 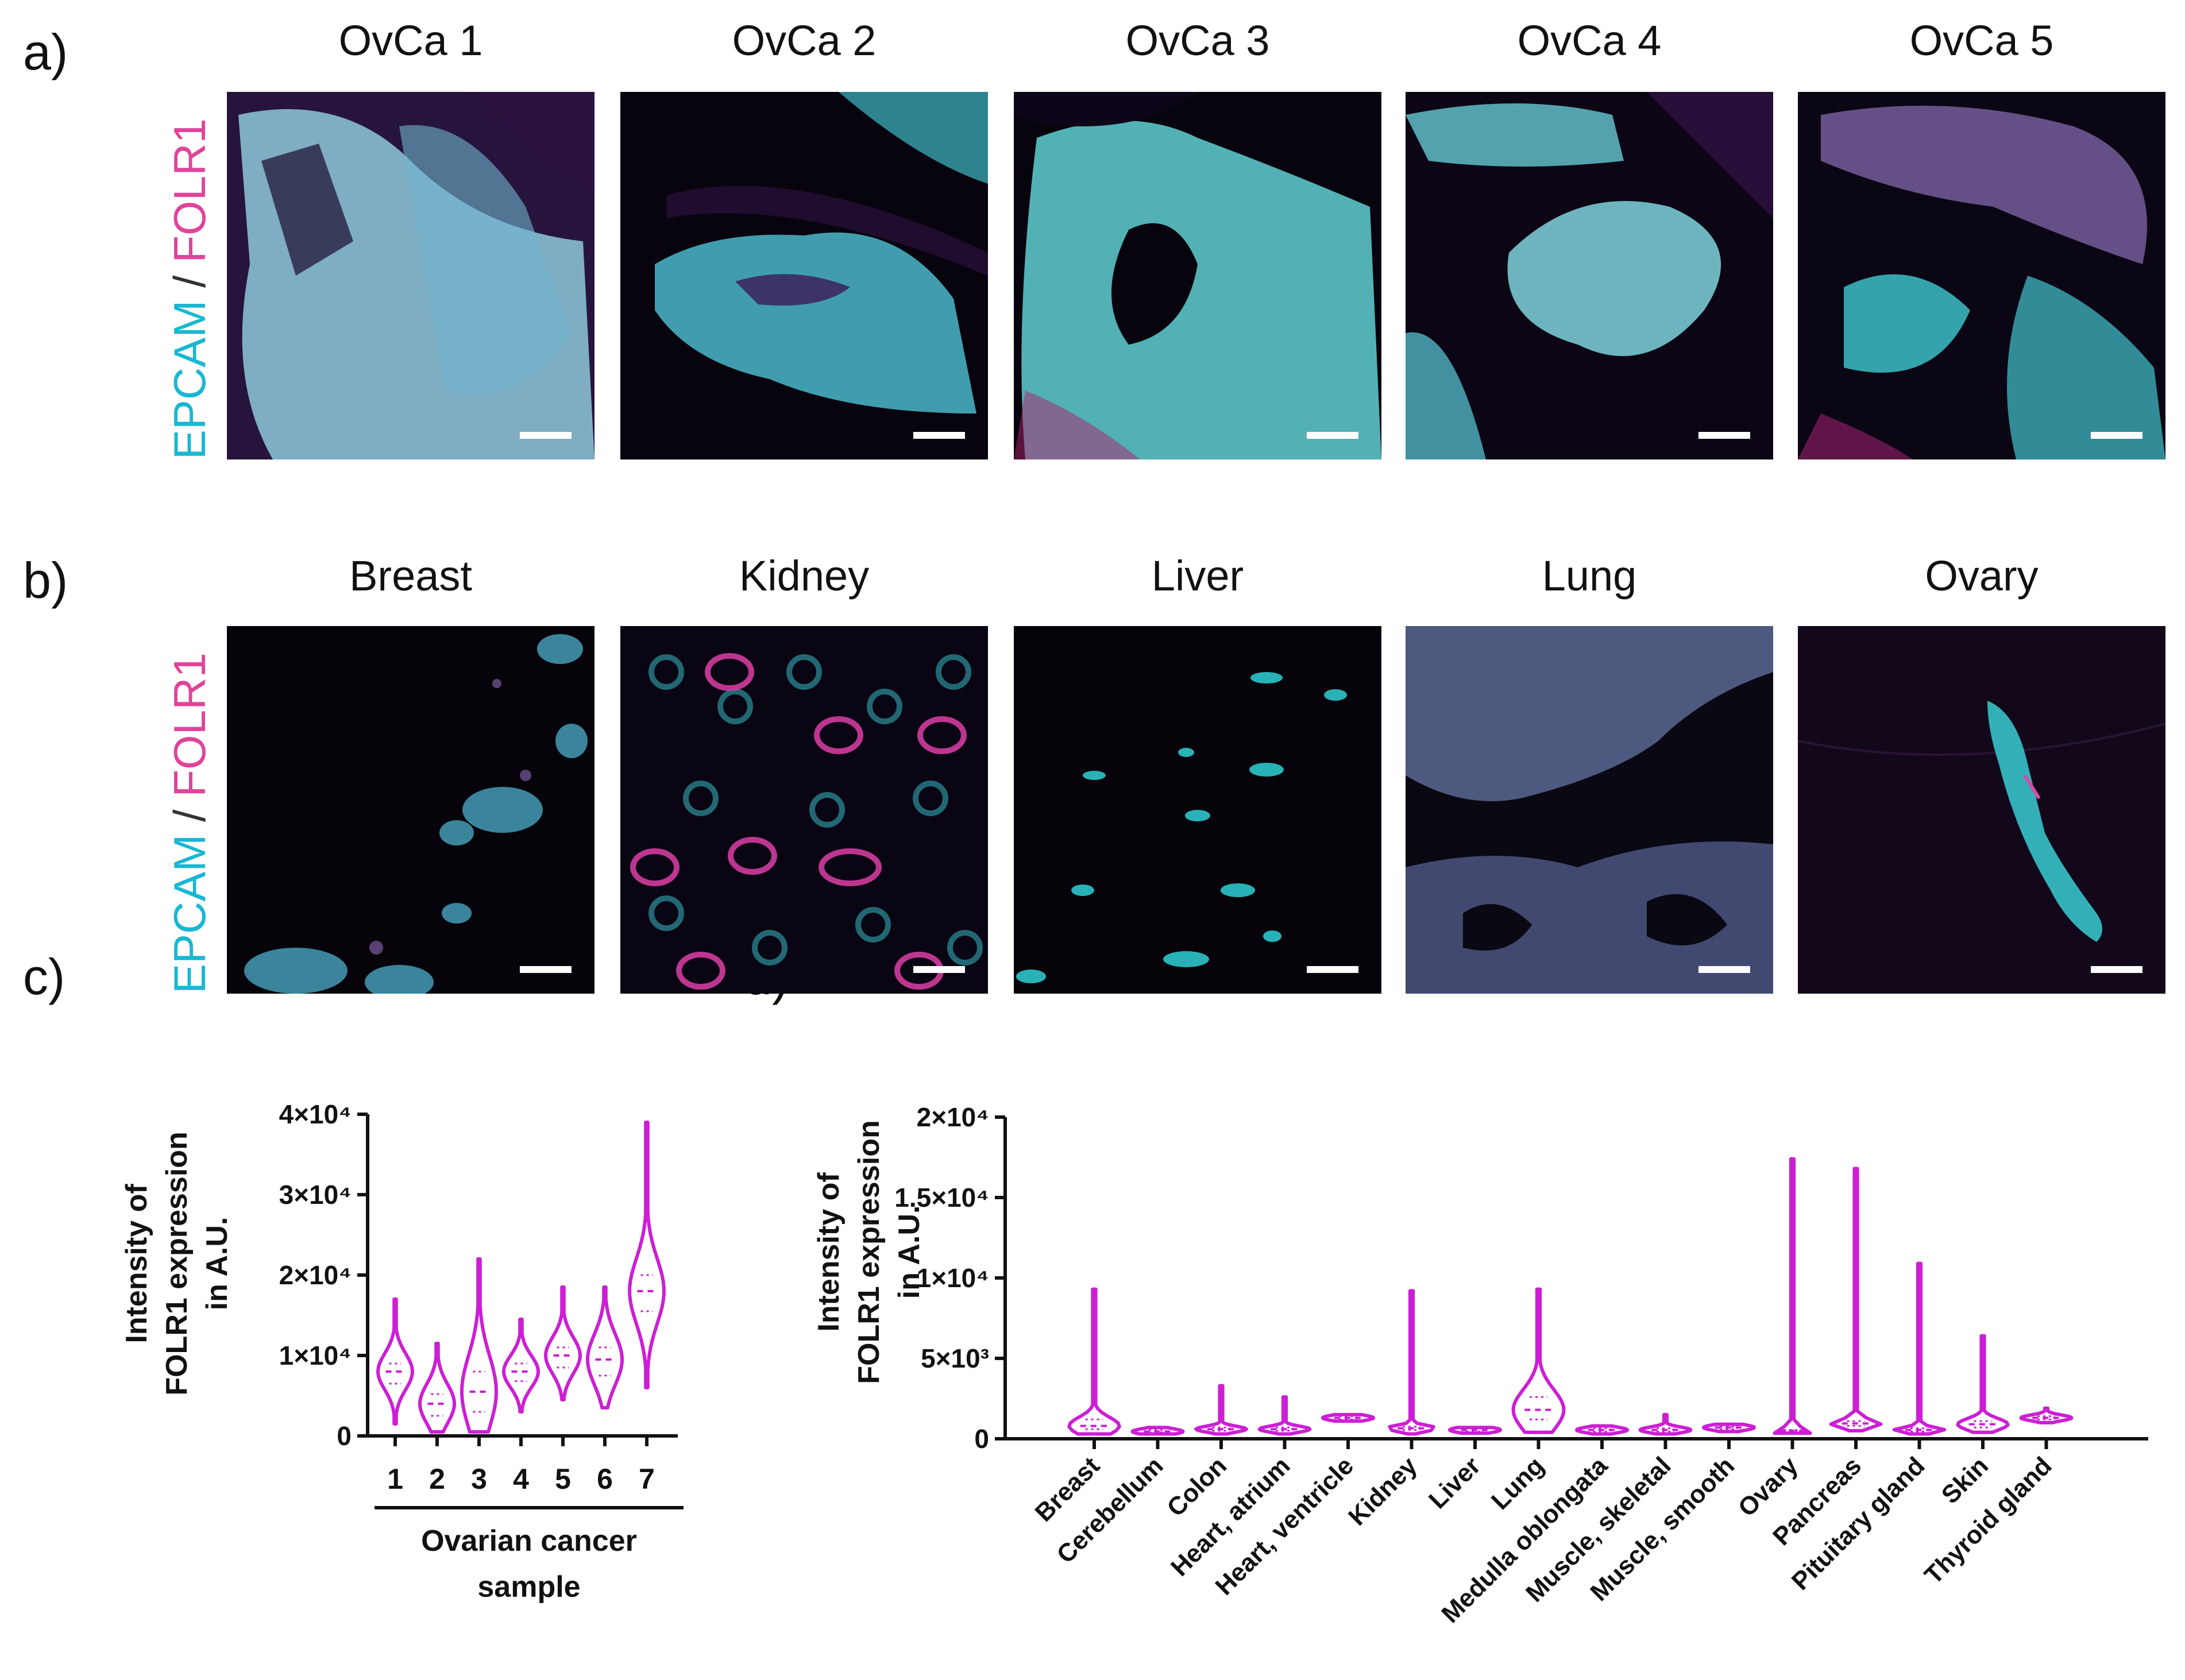 I want to click on image-title: OvCa 4, so click(x=1589, y=40).